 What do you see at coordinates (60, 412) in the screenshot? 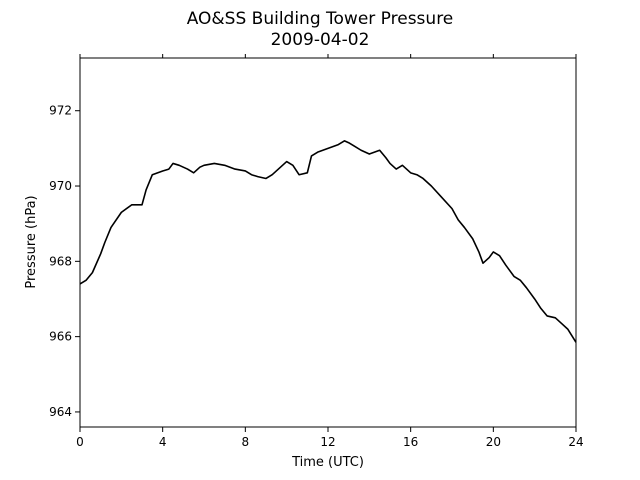
I see `y-tick-label: 964` at bounding box center [60, 412].